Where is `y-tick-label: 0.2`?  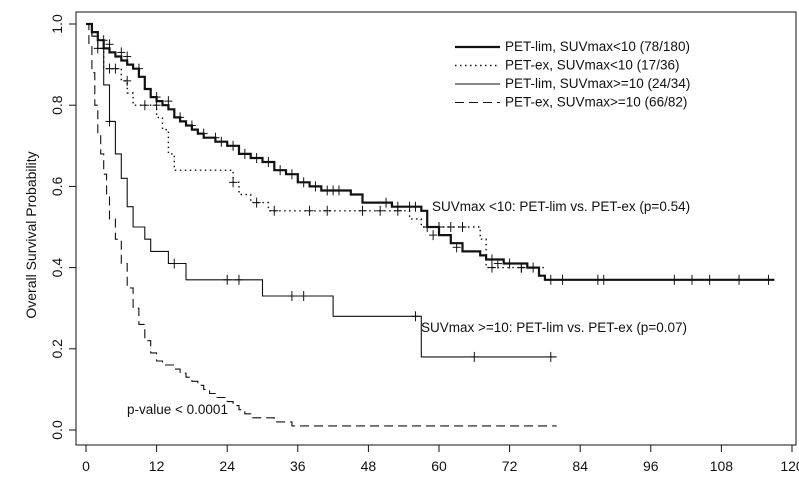
y-tick-label: 0.2 is located at coordinates (57, 349).